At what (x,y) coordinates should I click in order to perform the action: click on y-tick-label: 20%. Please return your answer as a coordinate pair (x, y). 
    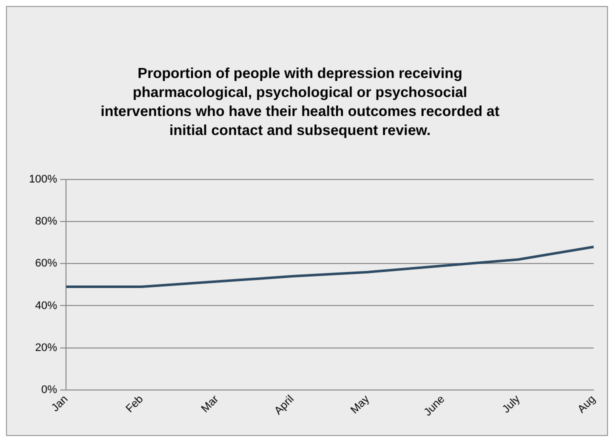
    Looking at the image, I should click on (46, 348).